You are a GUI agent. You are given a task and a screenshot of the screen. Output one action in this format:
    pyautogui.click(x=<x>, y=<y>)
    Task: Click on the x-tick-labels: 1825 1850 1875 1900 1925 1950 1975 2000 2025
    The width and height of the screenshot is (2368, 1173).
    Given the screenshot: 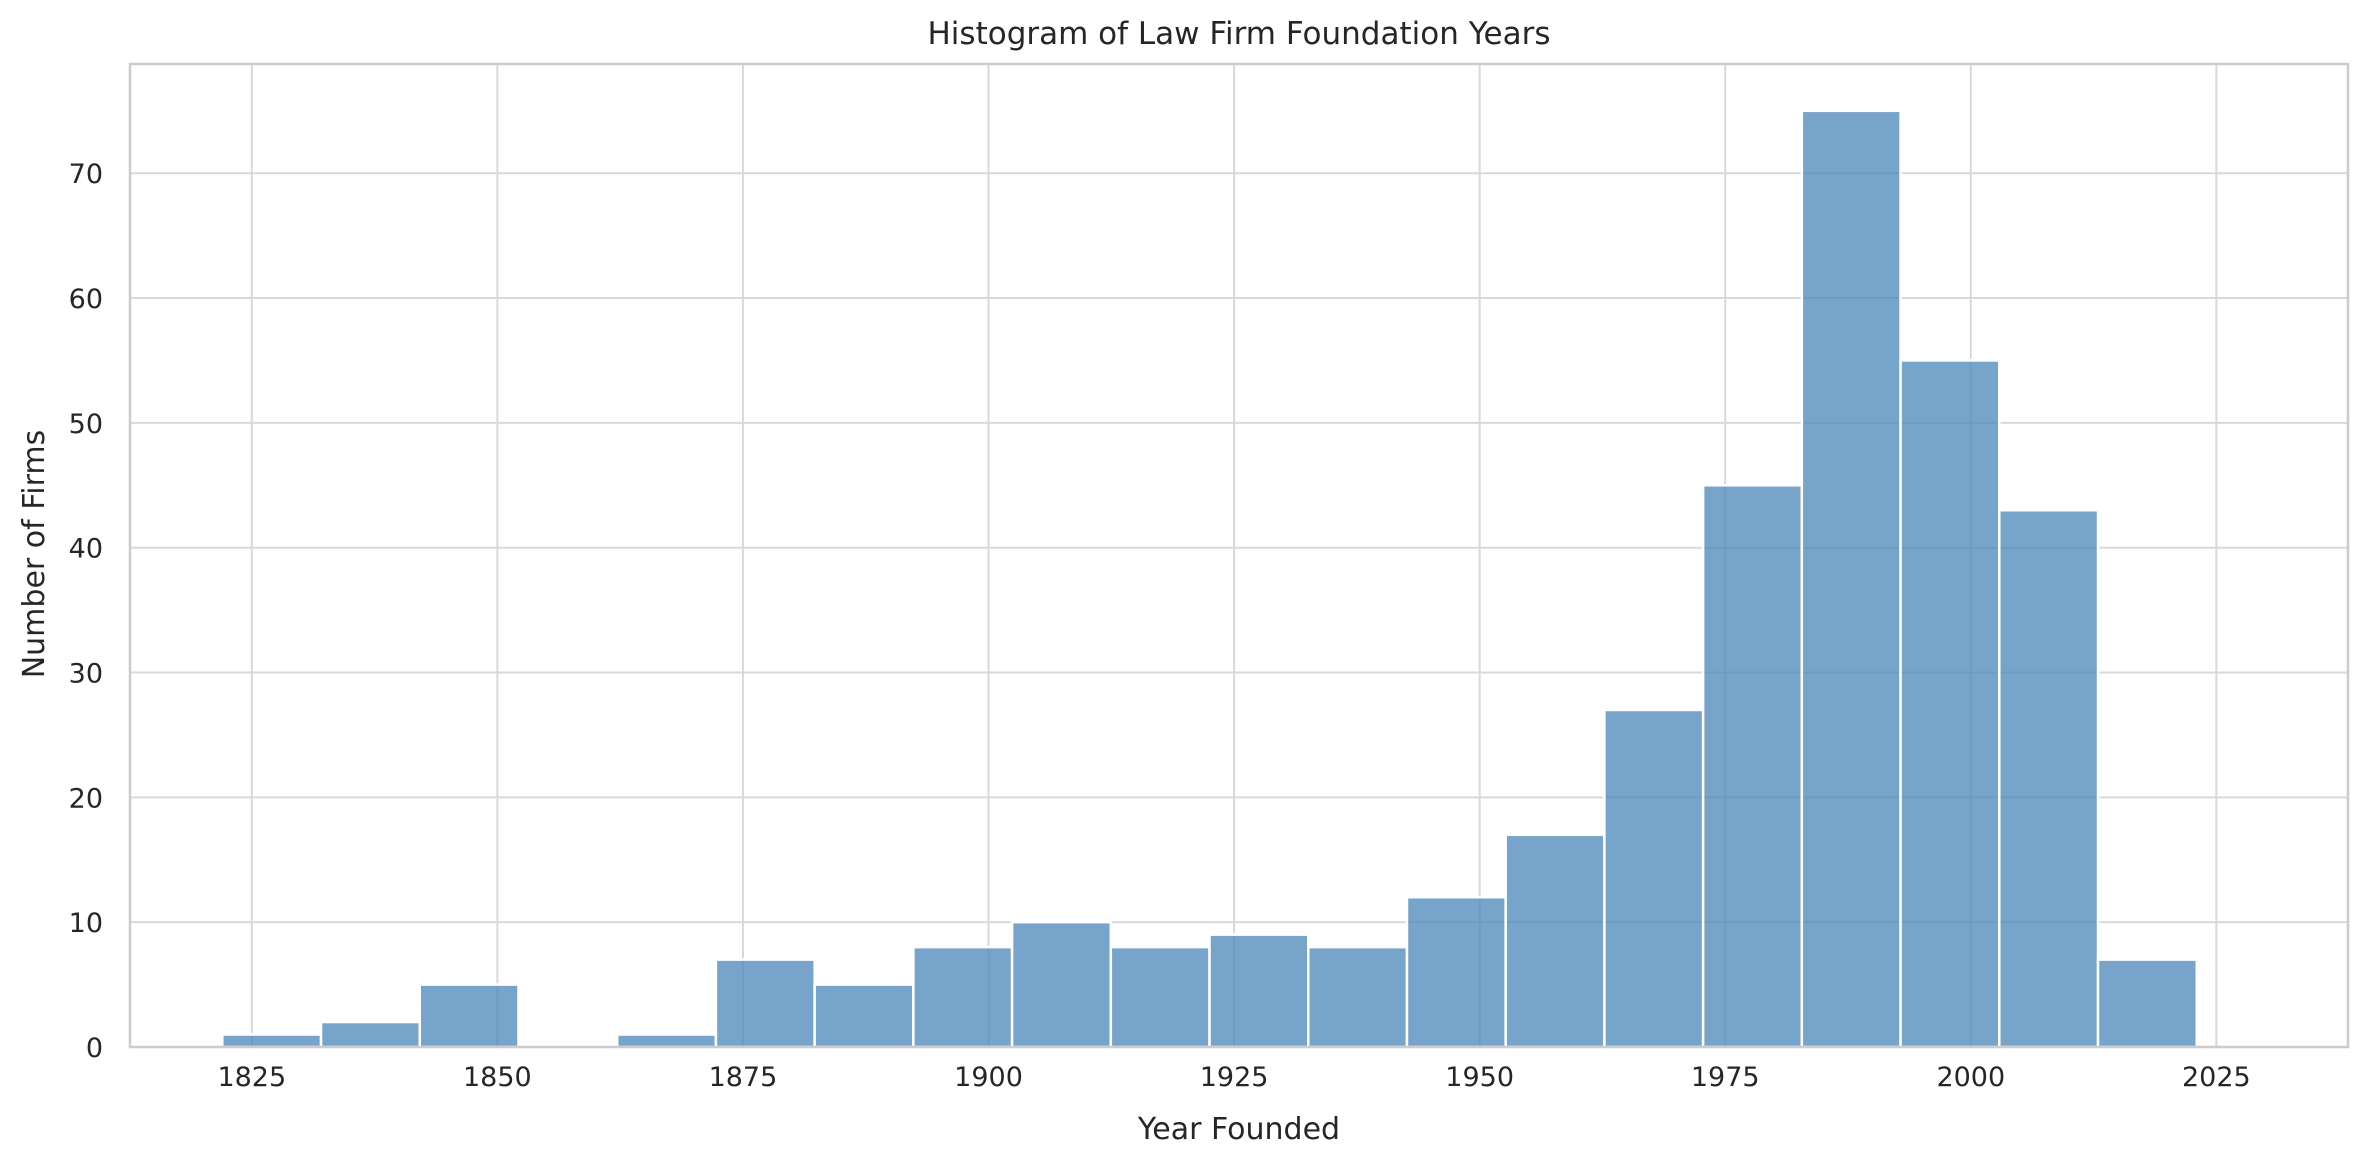 What is the action you would take?
    pyautogui.click(x=1233, y=1077)
    